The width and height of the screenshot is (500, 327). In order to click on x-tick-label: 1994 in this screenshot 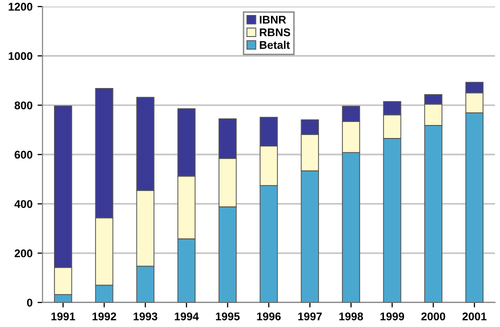, I will do `click(186, 316)`.